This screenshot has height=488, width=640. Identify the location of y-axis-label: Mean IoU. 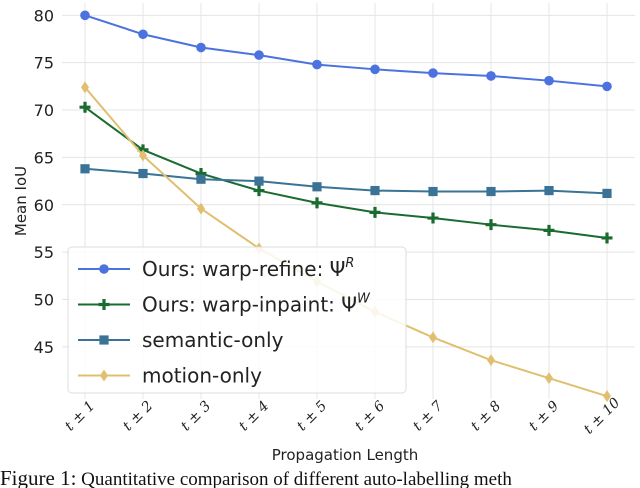
(21, 201).